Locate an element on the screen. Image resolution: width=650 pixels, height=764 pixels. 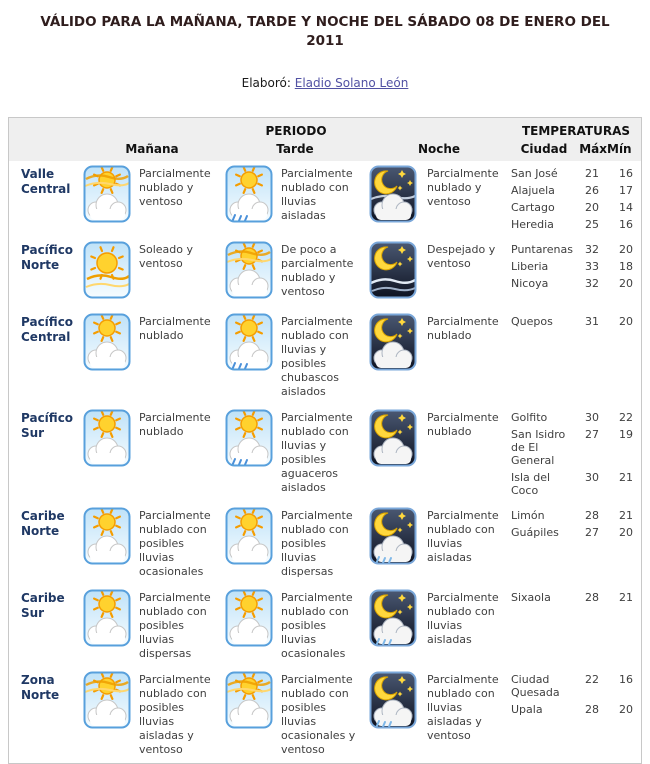
city-name: San José is located at coordinates (534, 173).